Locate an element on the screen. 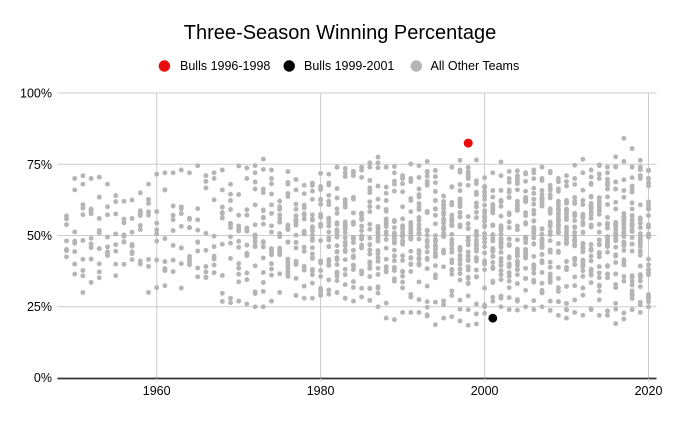 The height and width of the screenshot is (424, 677). svg-text: 75% is located at coordinates (39, 165).